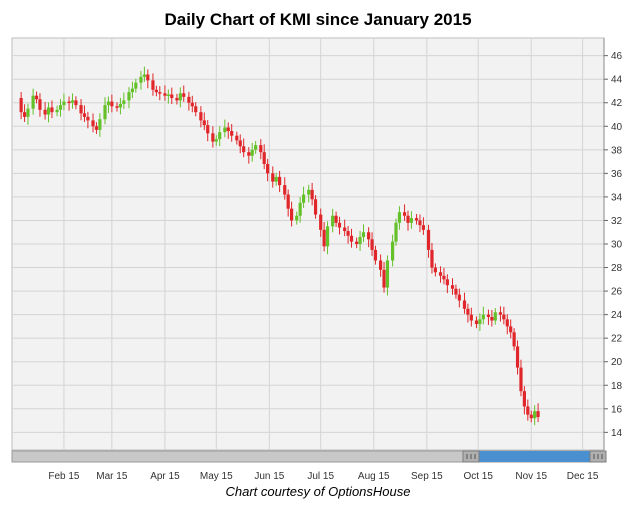 This screenshot has height=508, width=636. What do you see at coordinates (617, 150) in the screenshot?
I see `y-tick-label: 38` at bounding box center [617, 150].